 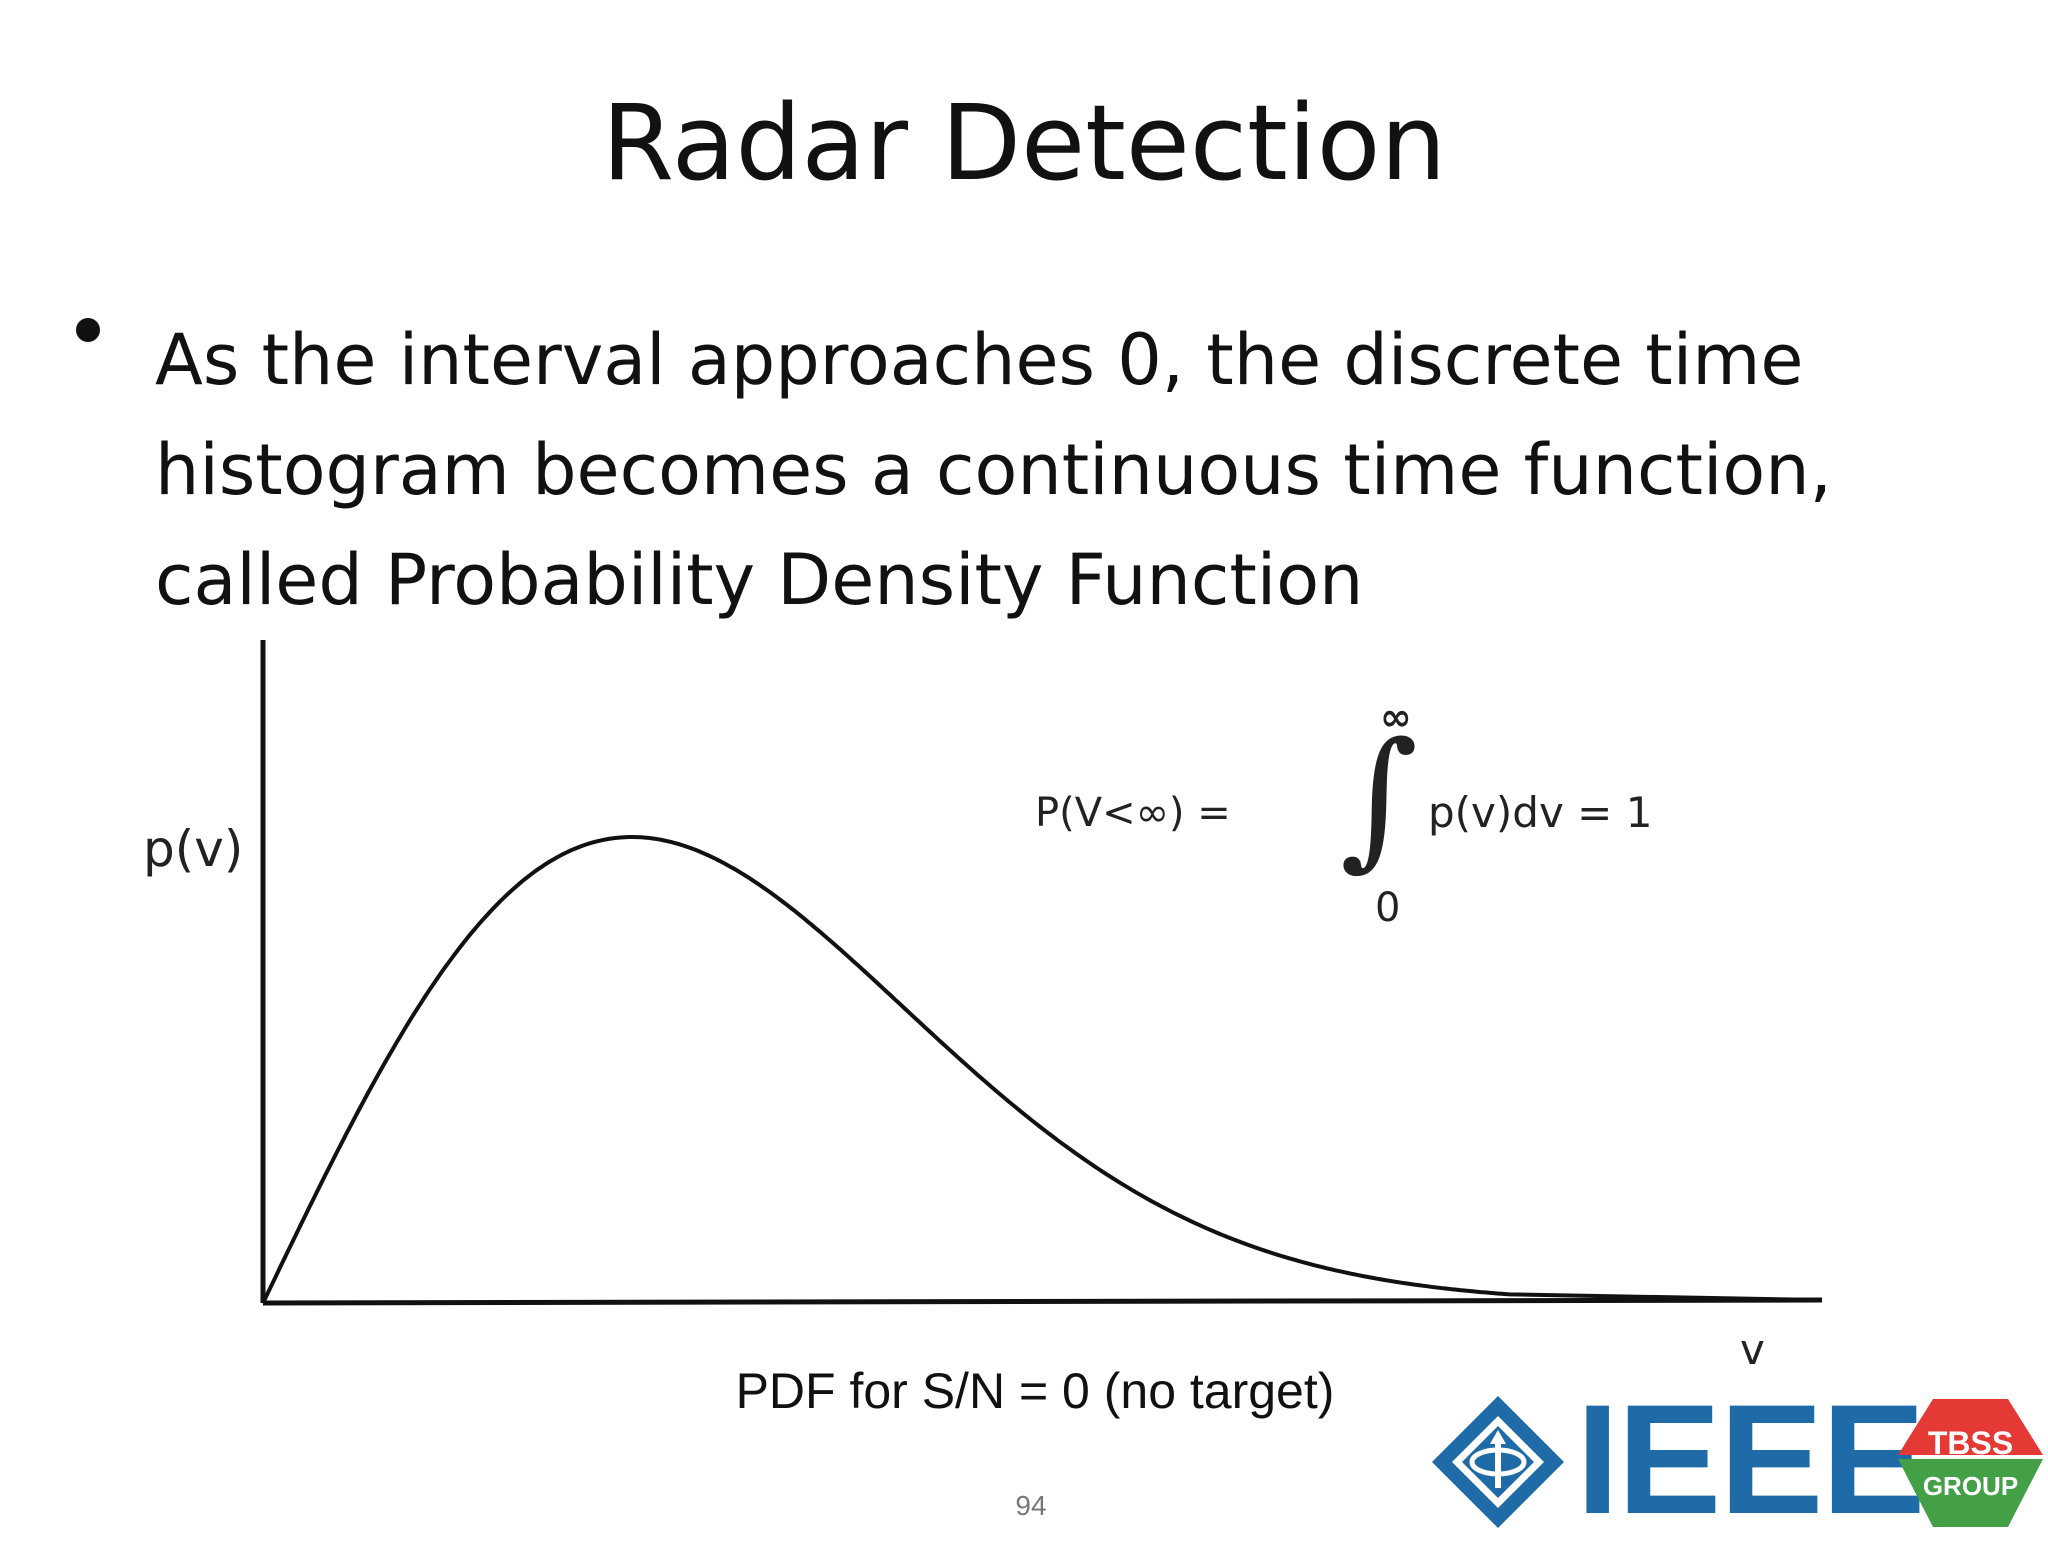 I want to click on tbss-group-logo: TBSS GROUP, so click(x=1970, y=1463).